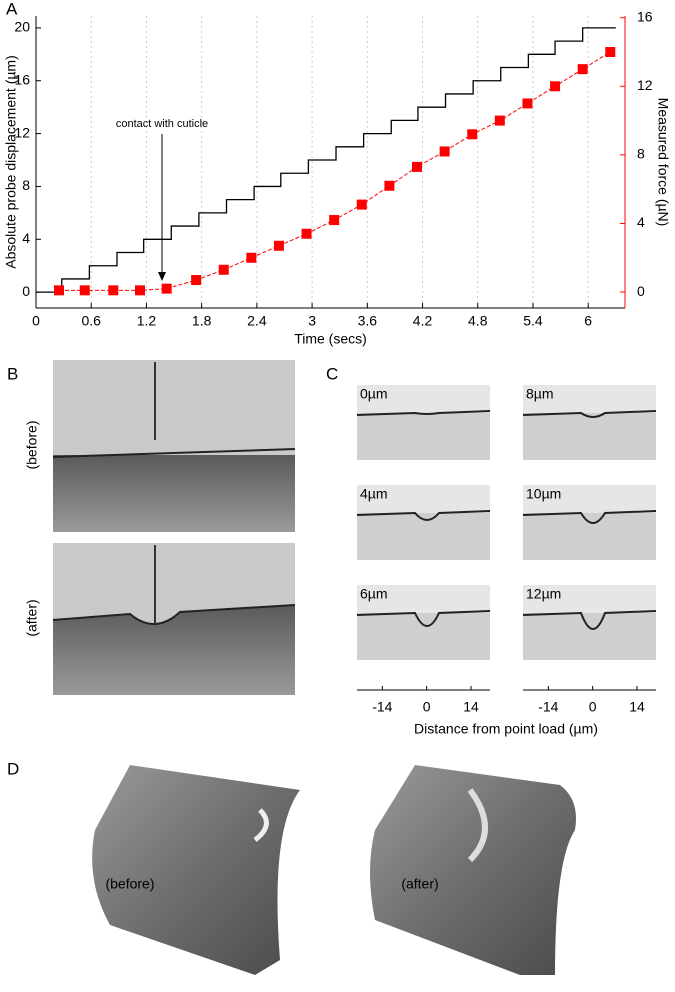 Image resolution: width=675 pixels, height=992 pixels. I want to click on y-tick-label: 8, so click(26, 185).